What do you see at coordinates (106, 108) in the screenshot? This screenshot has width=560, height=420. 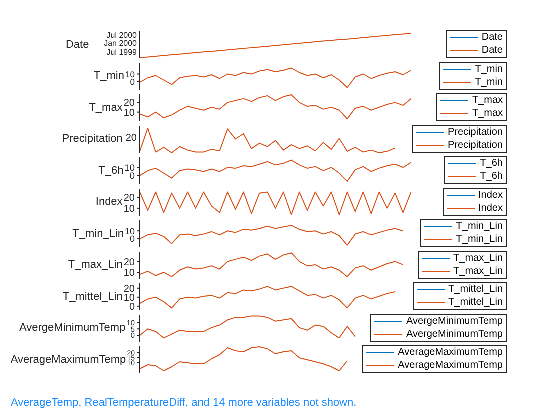 I see `y-axis-title: T_max` at bounding box center [106, 108].